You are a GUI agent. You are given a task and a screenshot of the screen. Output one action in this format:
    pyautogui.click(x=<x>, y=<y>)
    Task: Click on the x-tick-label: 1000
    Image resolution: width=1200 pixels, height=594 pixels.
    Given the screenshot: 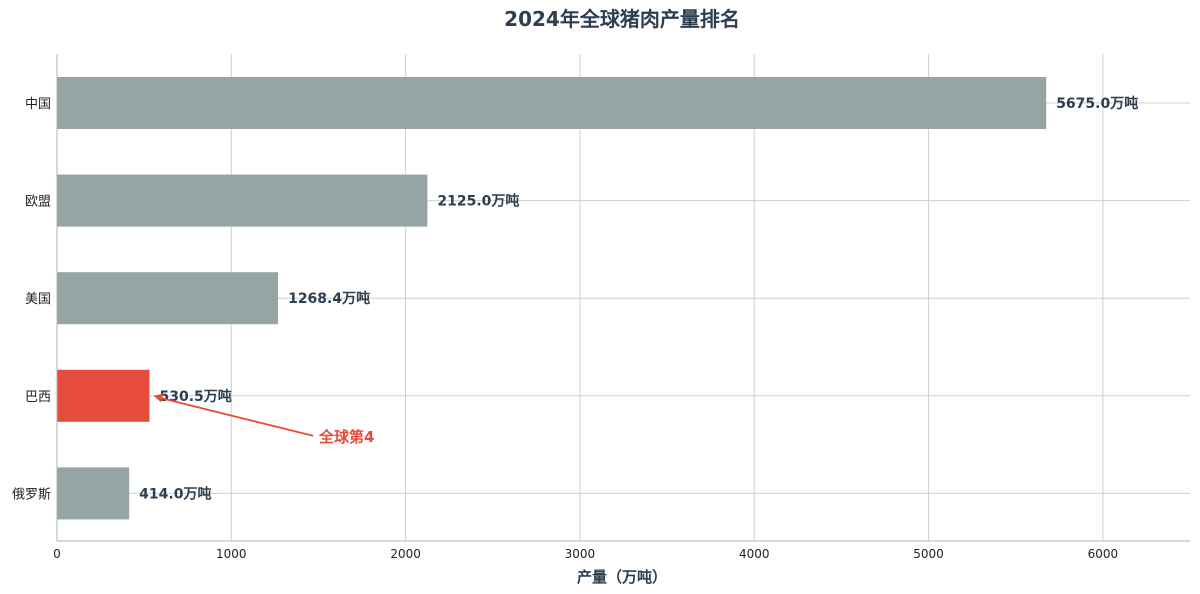 What is the action you would take?
    pyautogui.click(x=231, y=554)
    